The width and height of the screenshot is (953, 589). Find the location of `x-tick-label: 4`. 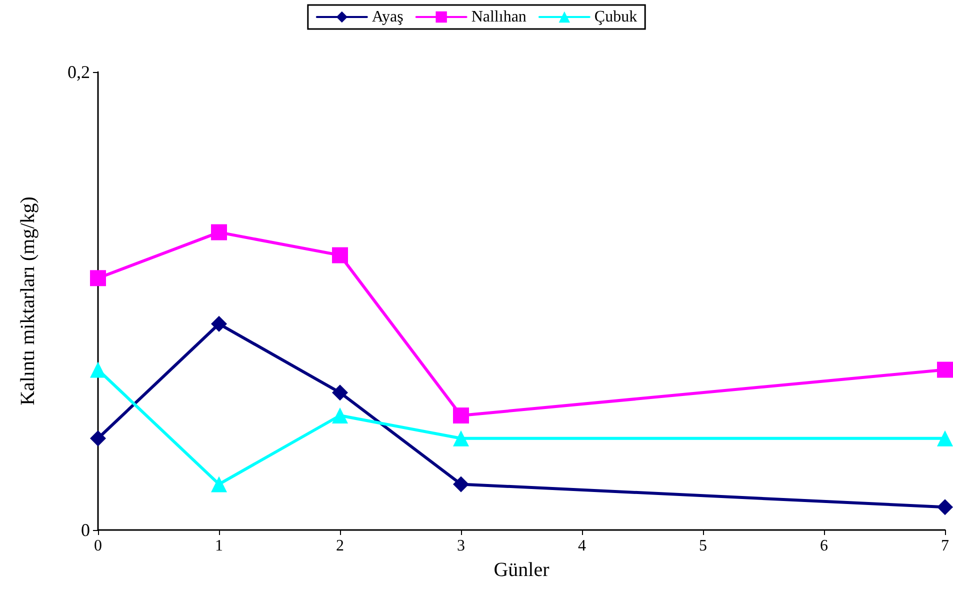

x-tick-label: 4 is located at coordinates (582, 546).